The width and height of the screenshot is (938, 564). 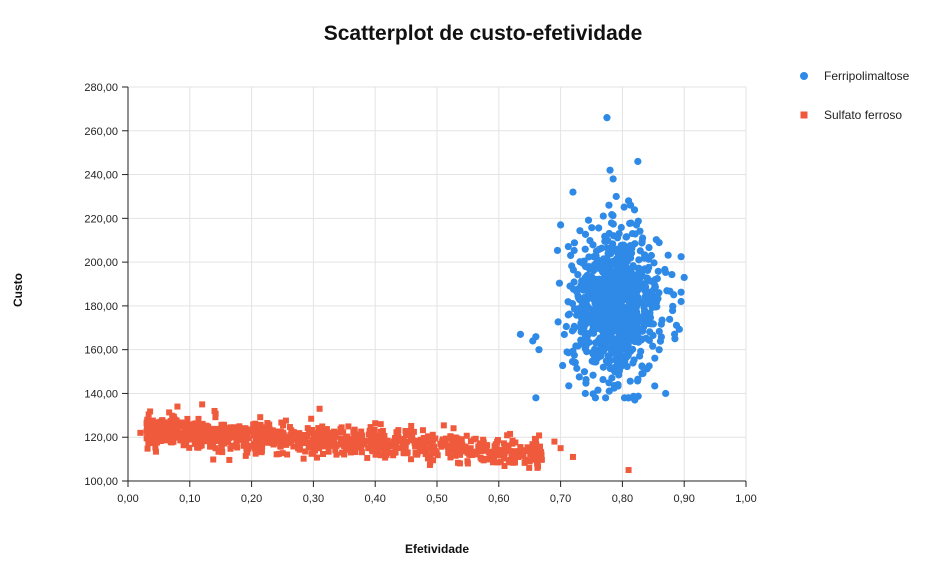 What do you see at coordinates (683, 499) in the screenshot?
I see `x-tick-label: 0,90` at bounding box center [683, 499].